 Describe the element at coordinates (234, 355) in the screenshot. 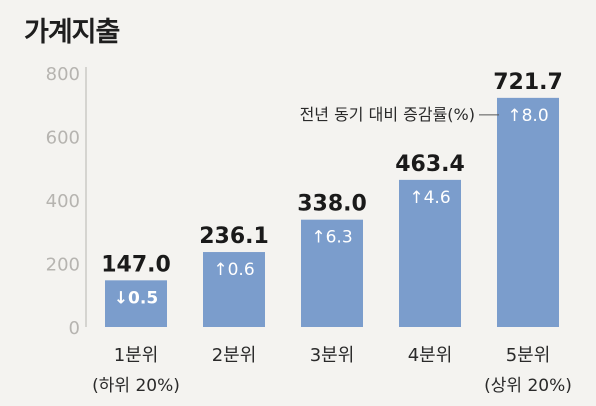

I see `category-label-2: 2분위` at that location.